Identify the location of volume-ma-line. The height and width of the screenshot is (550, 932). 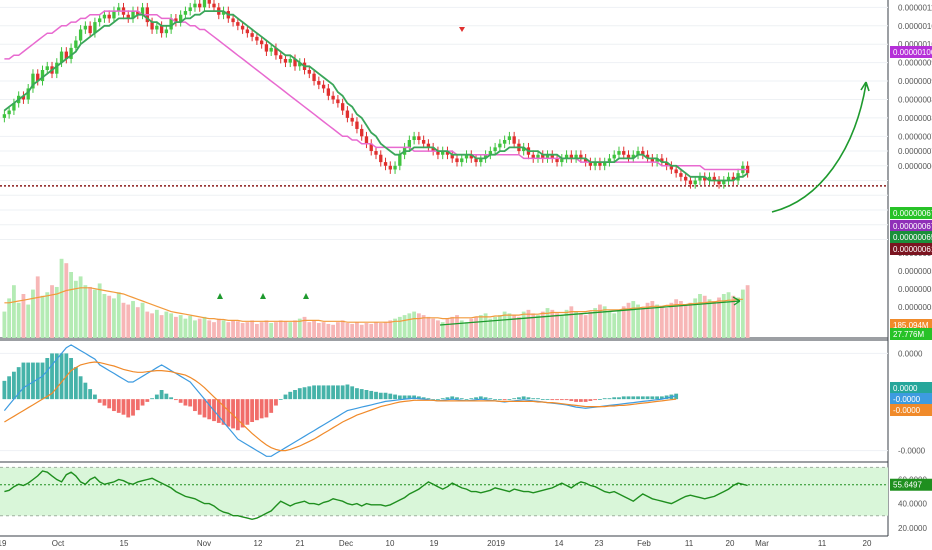
(373, 305).